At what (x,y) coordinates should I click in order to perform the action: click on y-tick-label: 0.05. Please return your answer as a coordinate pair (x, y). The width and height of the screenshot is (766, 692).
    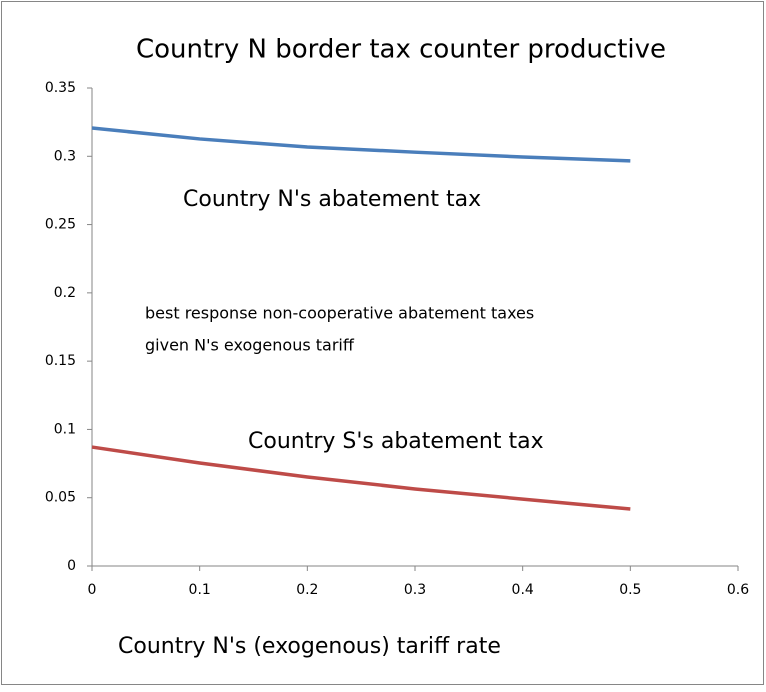
    Looking at the image, I should click on (60, 498).